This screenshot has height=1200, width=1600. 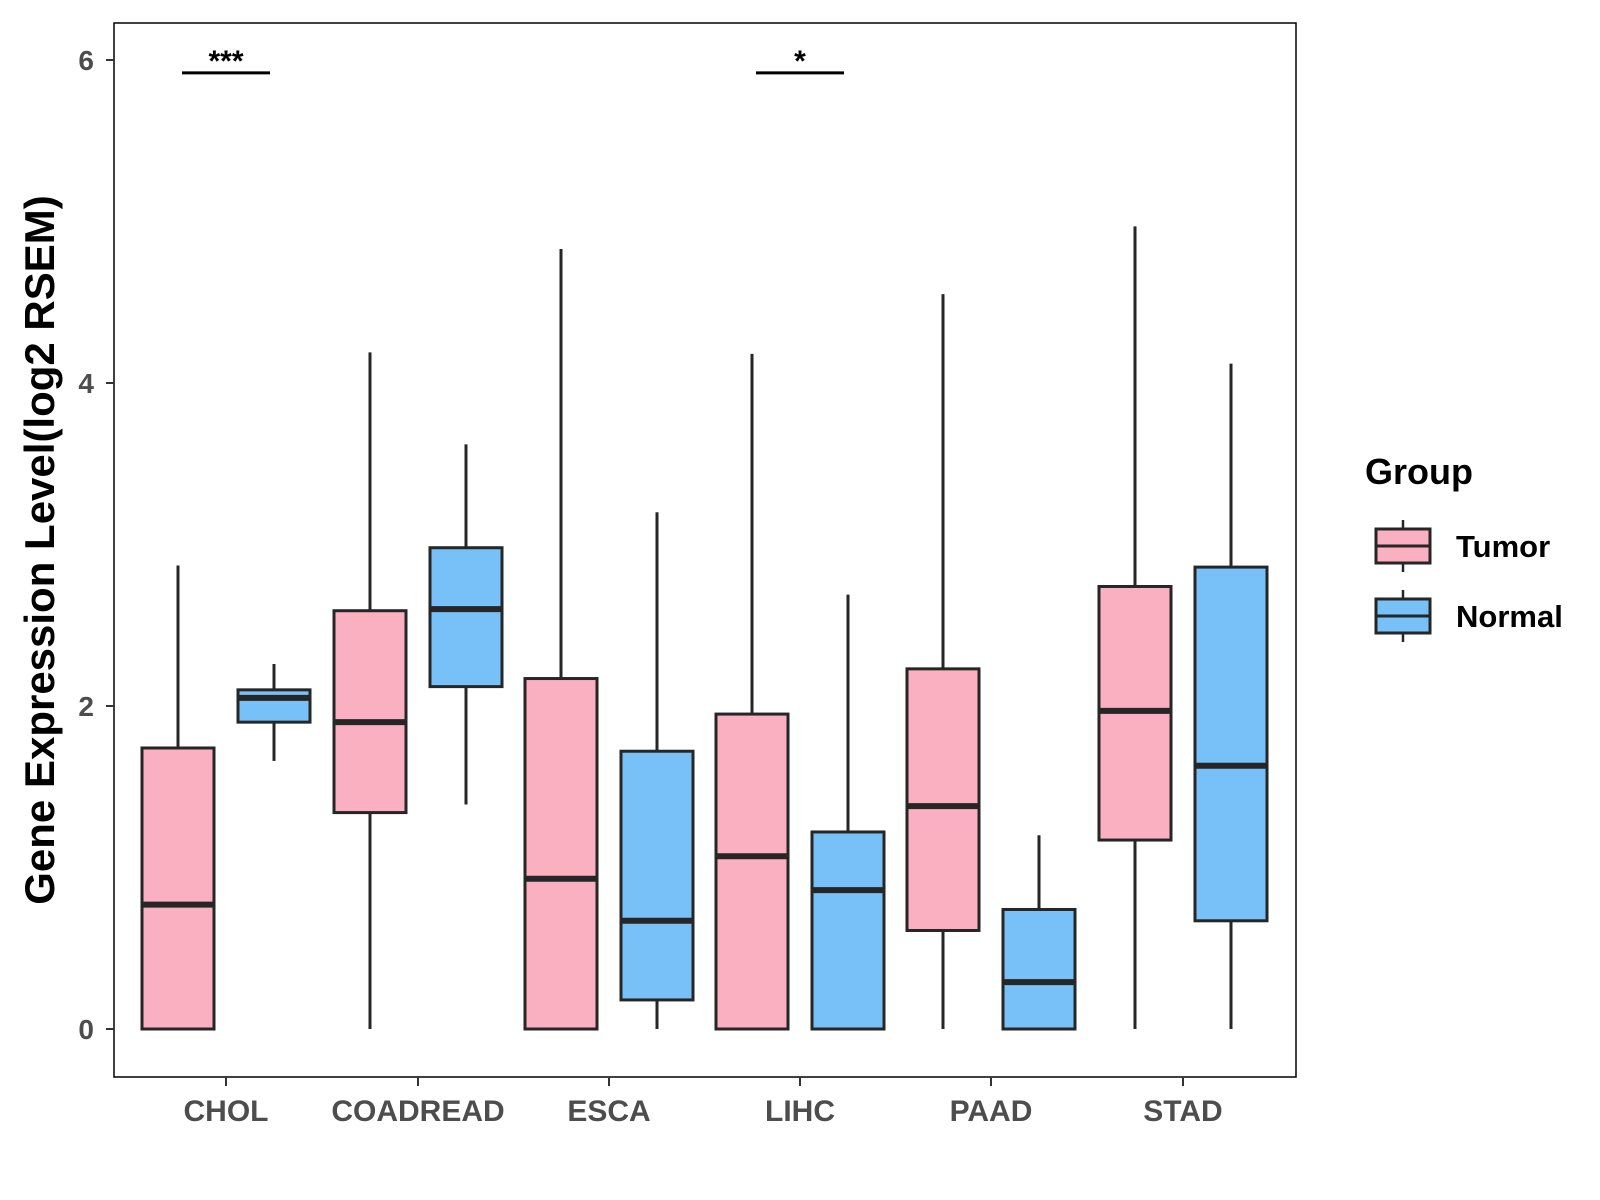 I want to click on legend-item-normal: Normal, so click(x=1468, y=616).